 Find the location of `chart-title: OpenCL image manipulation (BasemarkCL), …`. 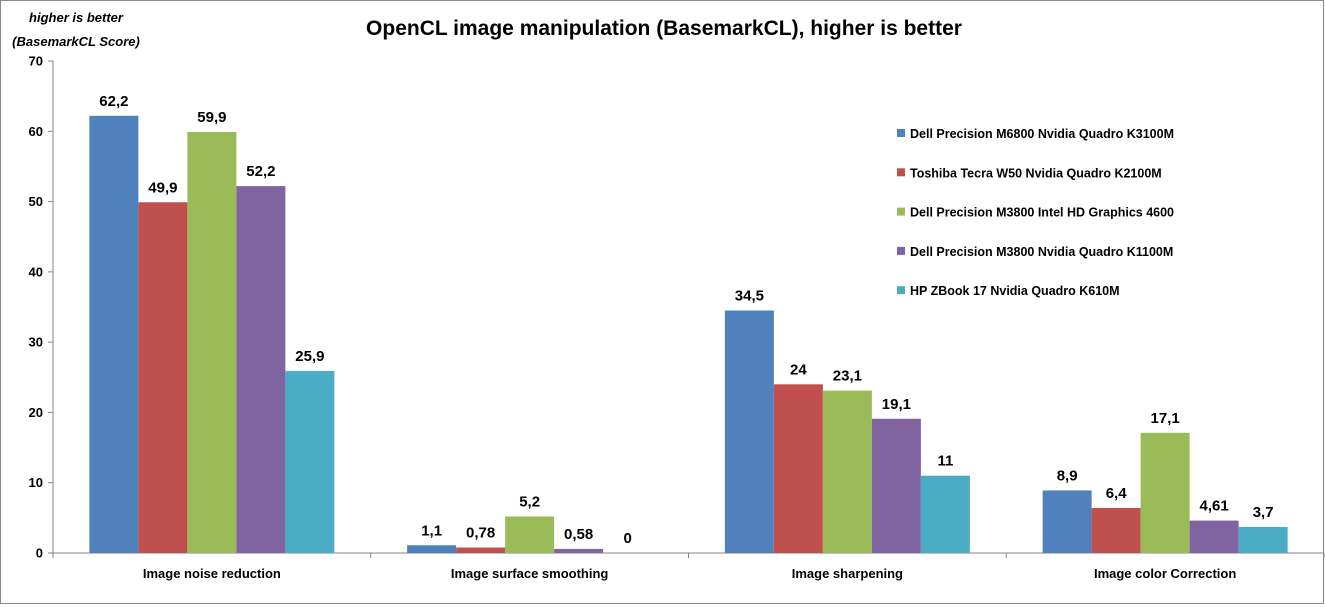

chart-title: OpenCL image manipulation (BasemarkCL), … is located at coordinates (664, 28).